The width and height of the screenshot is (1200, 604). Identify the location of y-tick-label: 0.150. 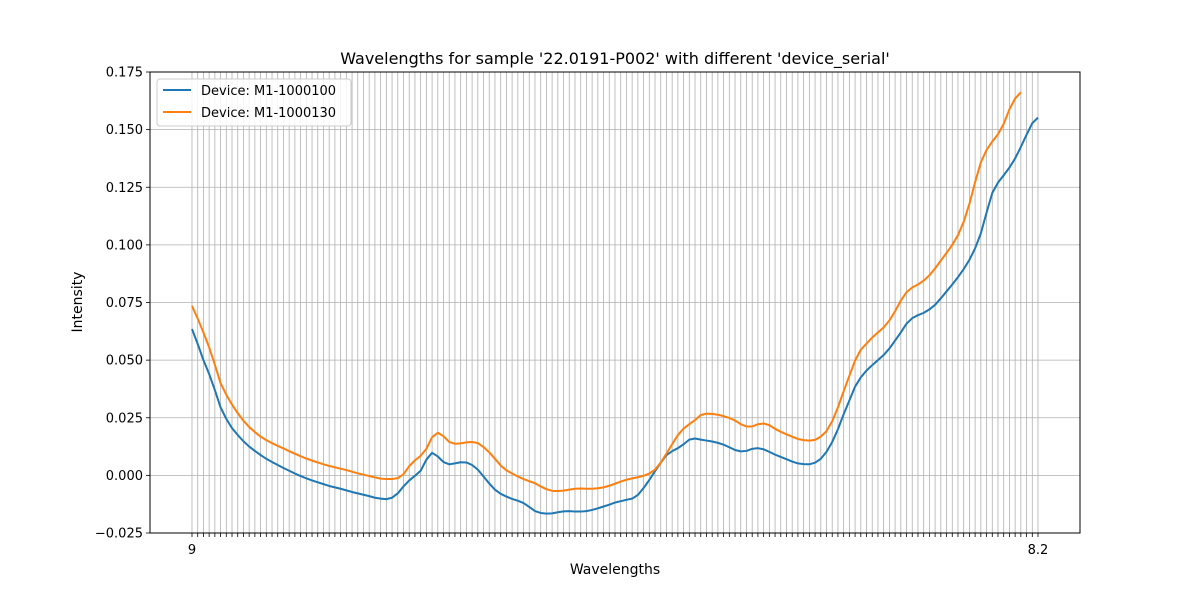
(124, 130).